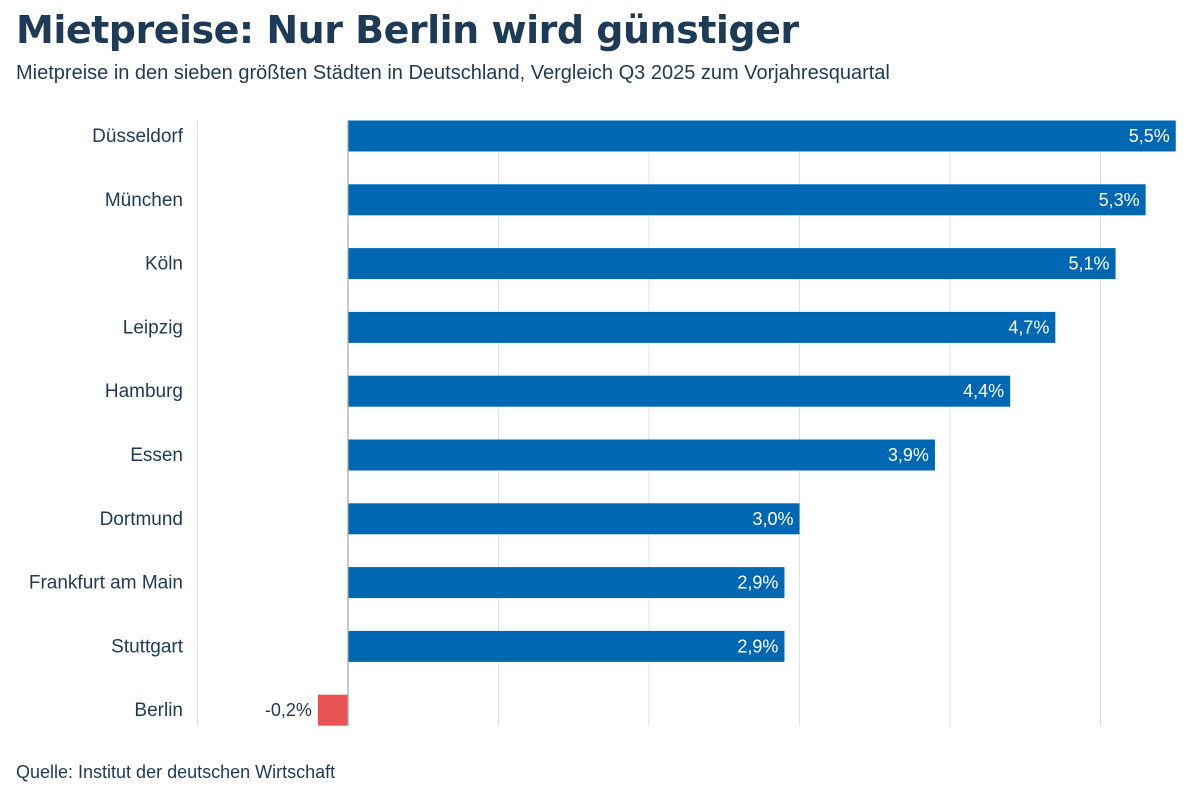 Image resolution: width=1202 pixels, height=800 pixels. Describe the element at coordinates (141, 519) in the screenshot. I see `category-label: Dortmund` at that location.